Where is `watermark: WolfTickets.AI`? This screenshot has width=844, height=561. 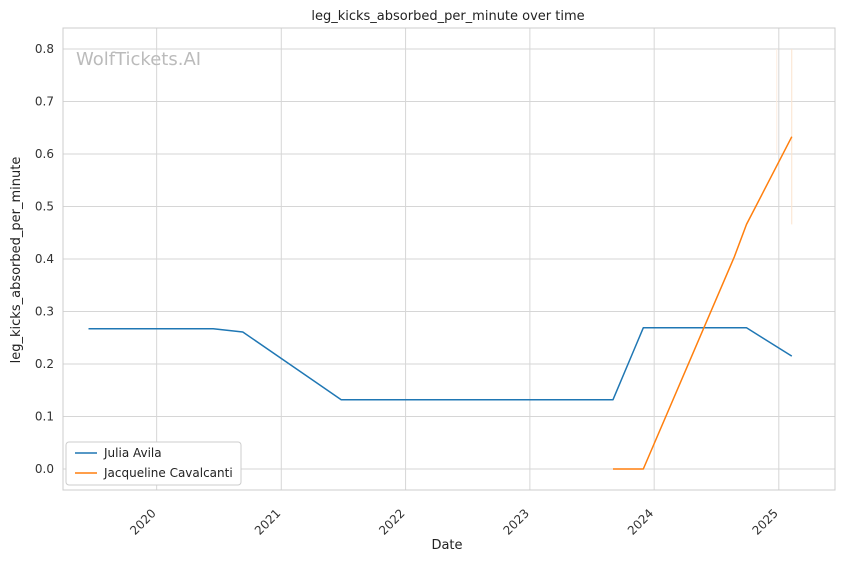 watermark: WolfTickets.AI is located at coordinates (138, 59).